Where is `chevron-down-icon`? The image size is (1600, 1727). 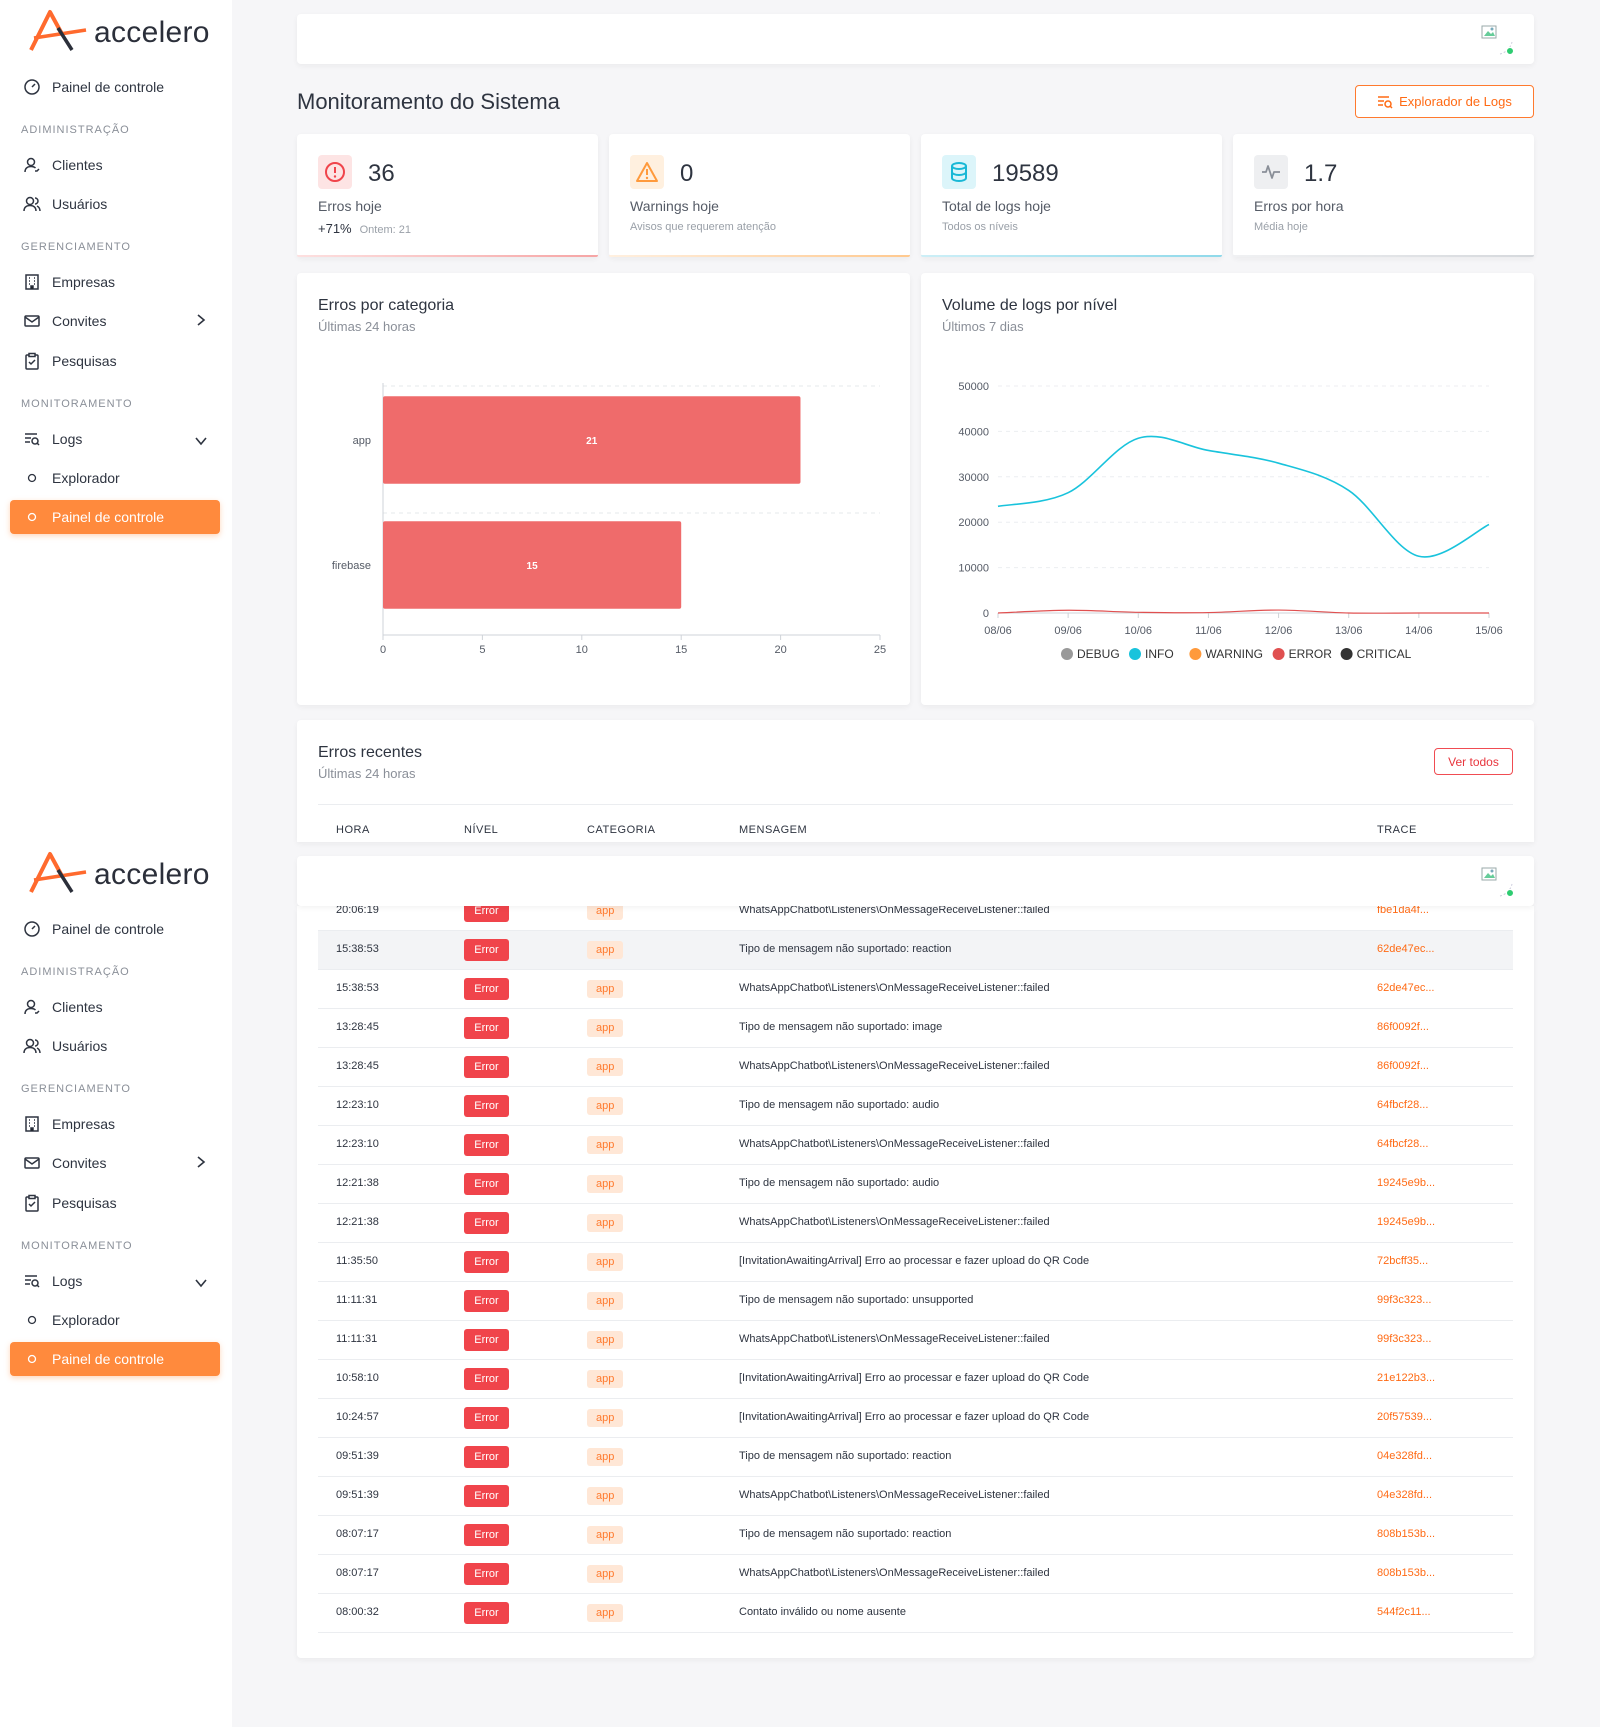
chevron-down-icon is located at coordinates (201, 1283).